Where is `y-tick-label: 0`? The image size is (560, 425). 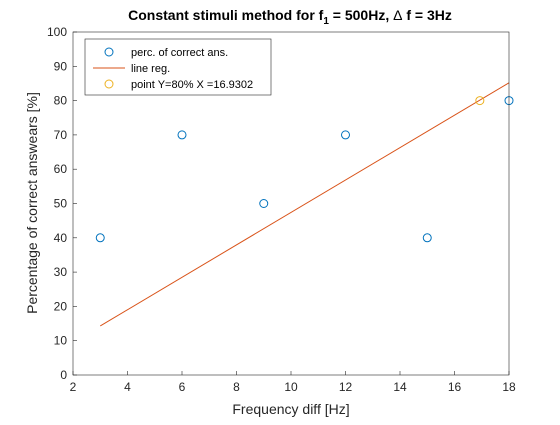 y-tick-label: 0 is located at coordinates (63, 375).